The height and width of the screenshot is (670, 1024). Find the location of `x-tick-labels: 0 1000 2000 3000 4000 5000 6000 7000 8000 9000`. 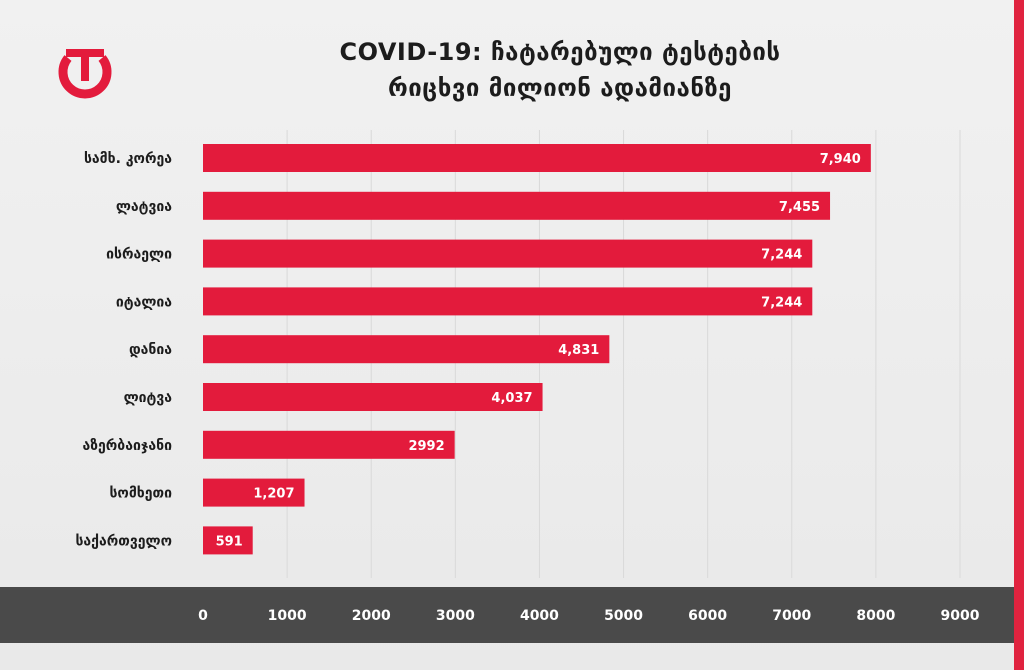

x-tick-labels: 0 1000 2000 3000 4000 5000 6000 7000 8000 9000 is located at coordinates (589, 616).